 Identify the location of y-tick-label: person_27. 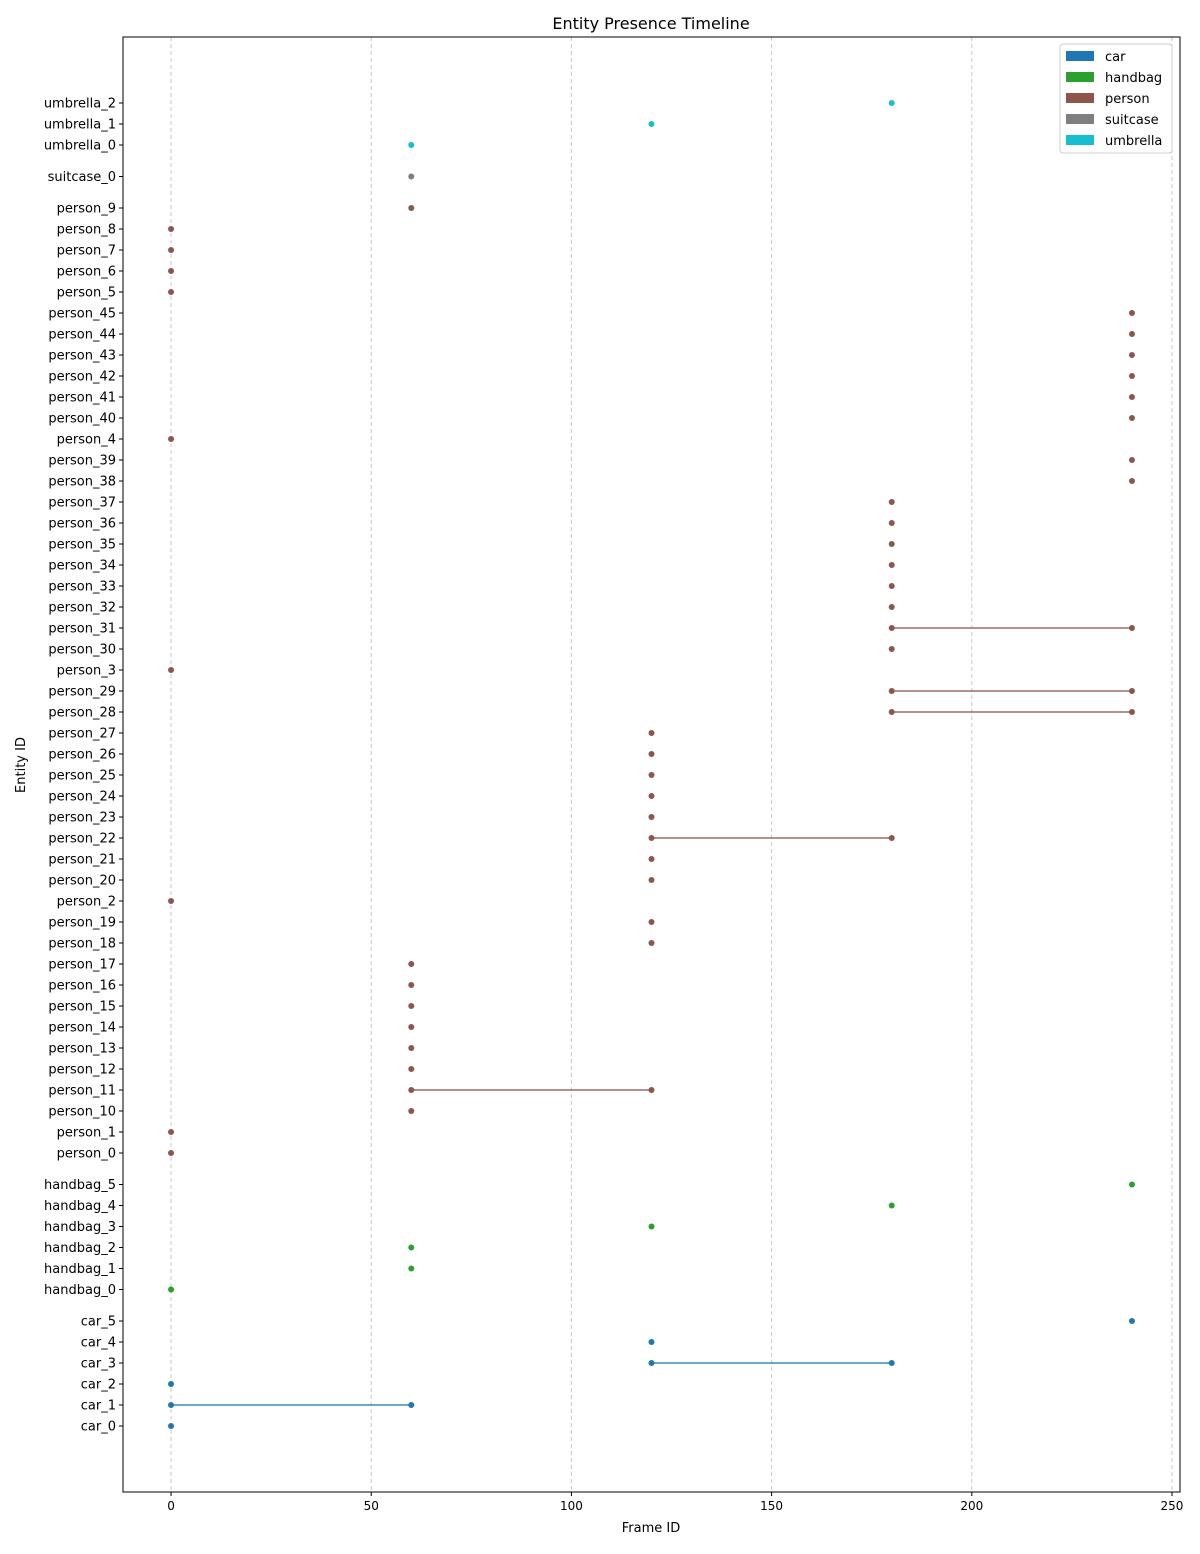
(82, 734).